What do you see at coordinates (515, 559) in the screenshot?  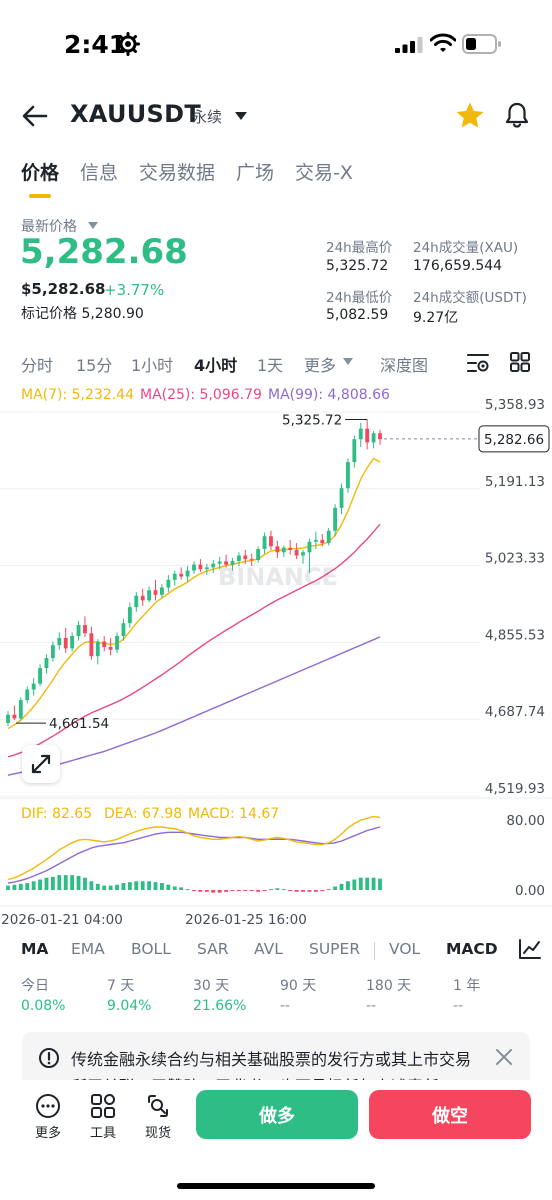 I see `price-axis-label: 5,023.33` at bounding box center [515, 559].